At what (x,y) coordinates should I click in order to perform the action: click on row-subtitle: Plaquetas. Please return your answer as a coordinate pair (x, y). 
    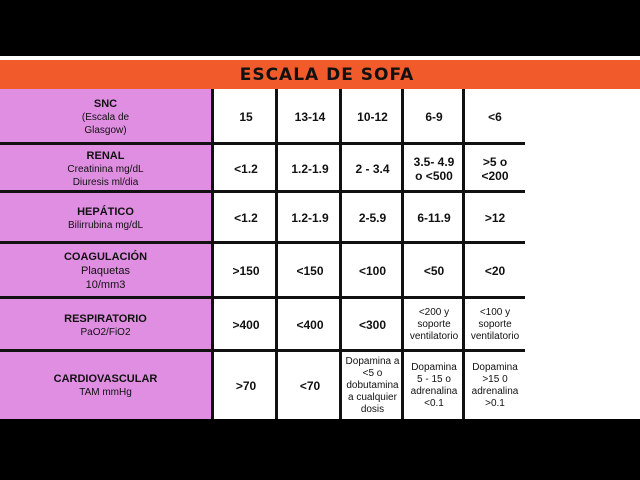
    Looking at the image, I should click on (105, 271).